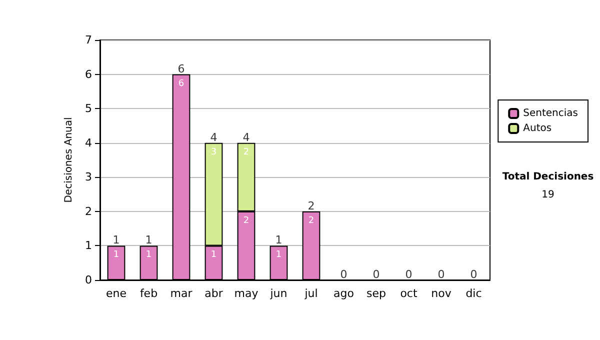 The height and width of the screenshot is (340, 600). Describe the element at coordinates (69, 160) in the screenshot. I see `y-axis-title: Decisiones Anual` at that location.